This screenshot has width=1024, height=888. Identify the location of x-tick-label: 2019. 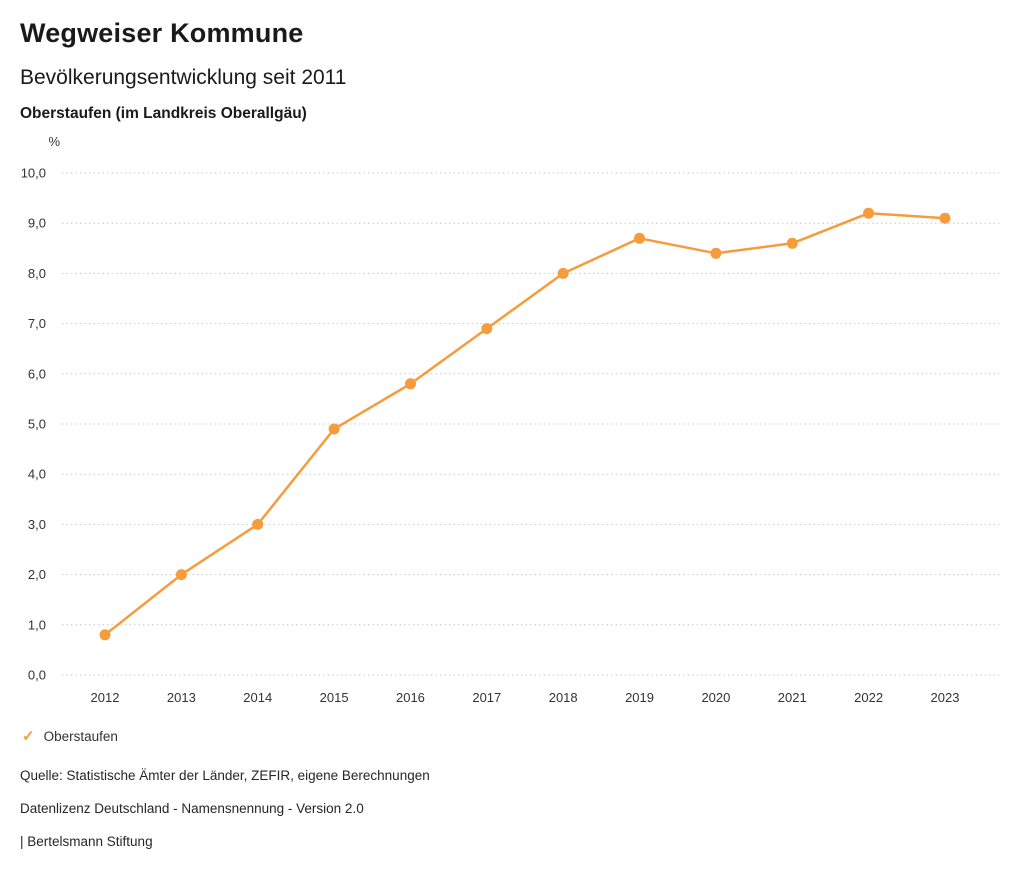
(639, 697).